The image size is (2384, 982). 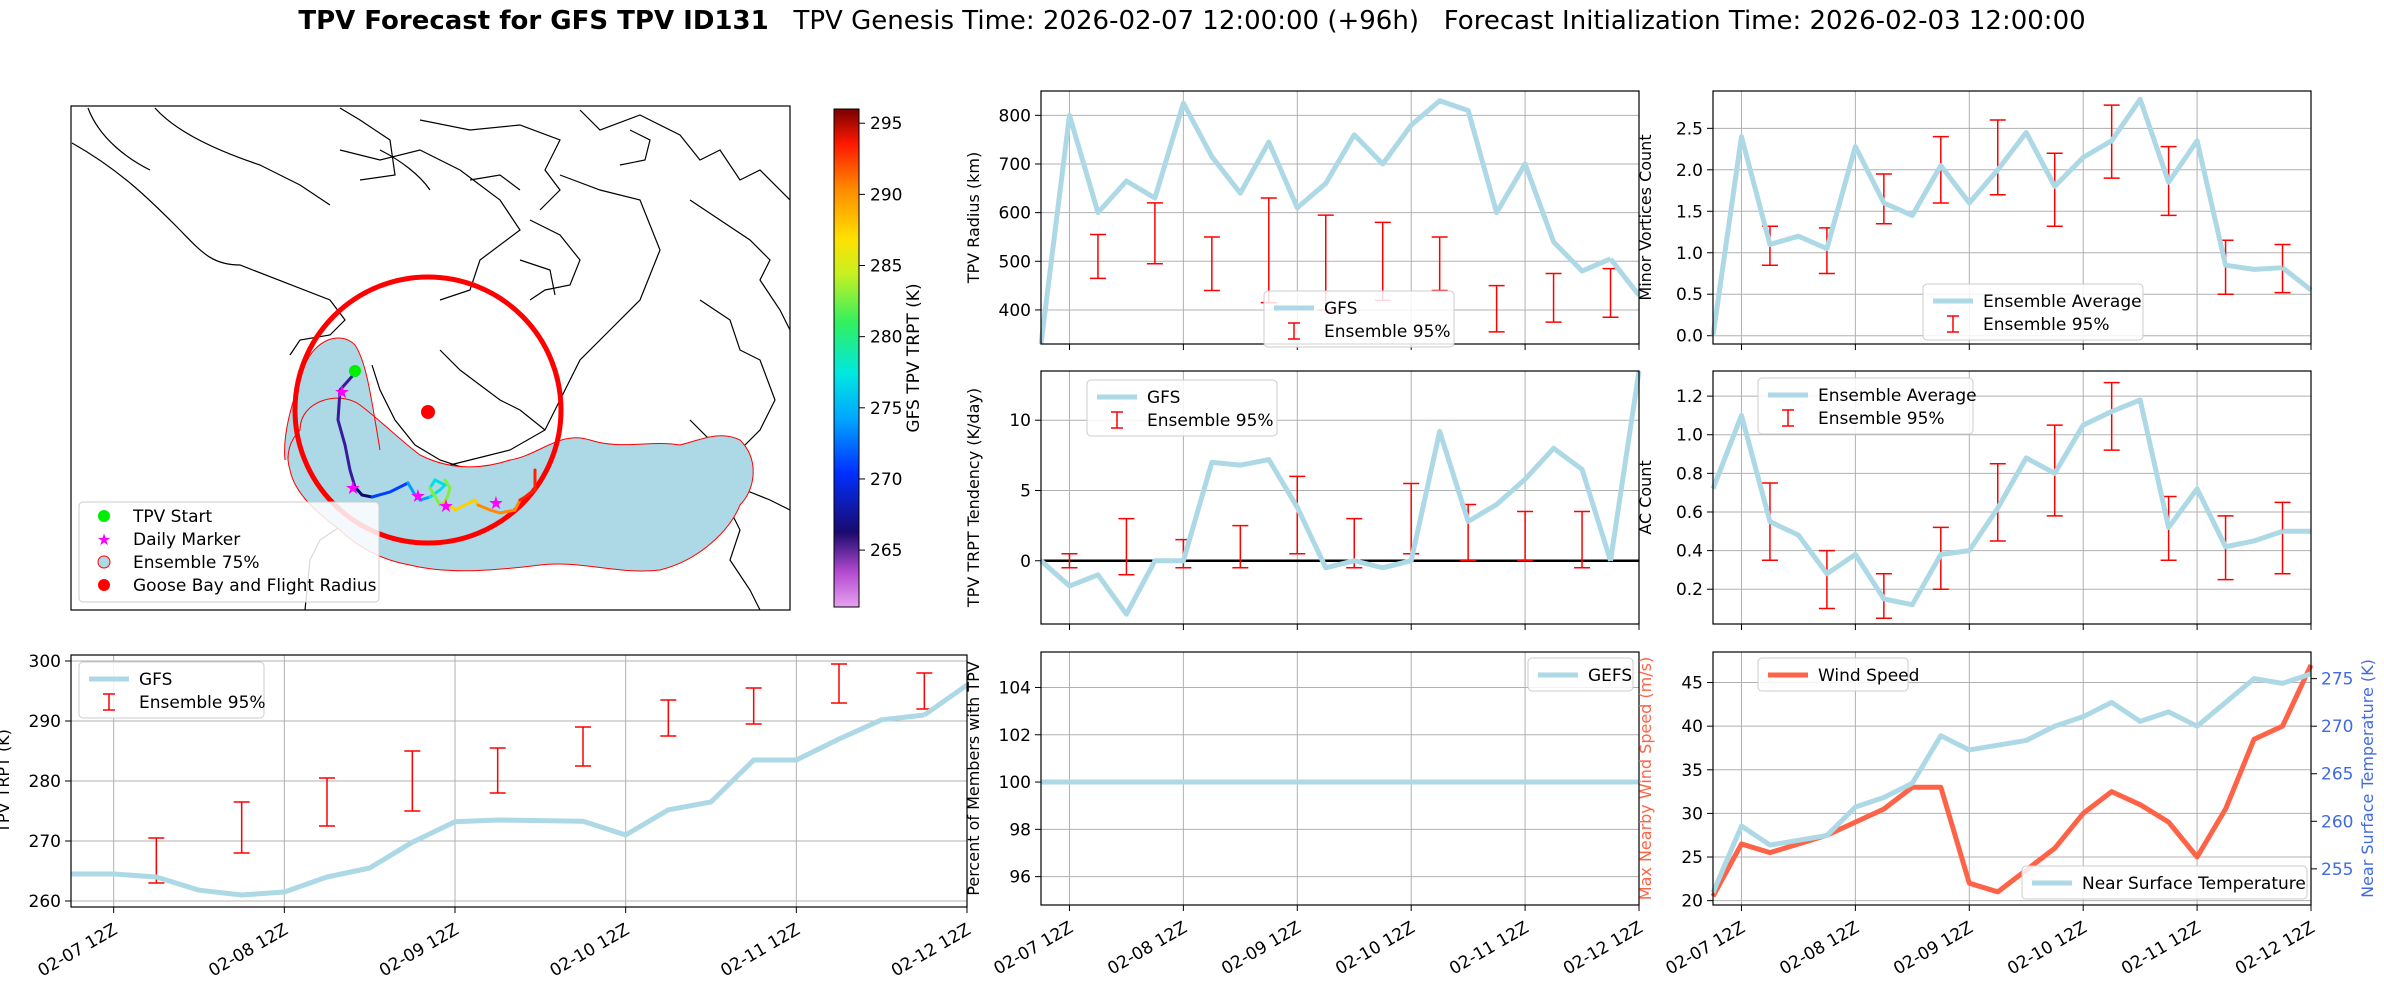 I want to click on map-legend-box, so click(x=229, y=552).